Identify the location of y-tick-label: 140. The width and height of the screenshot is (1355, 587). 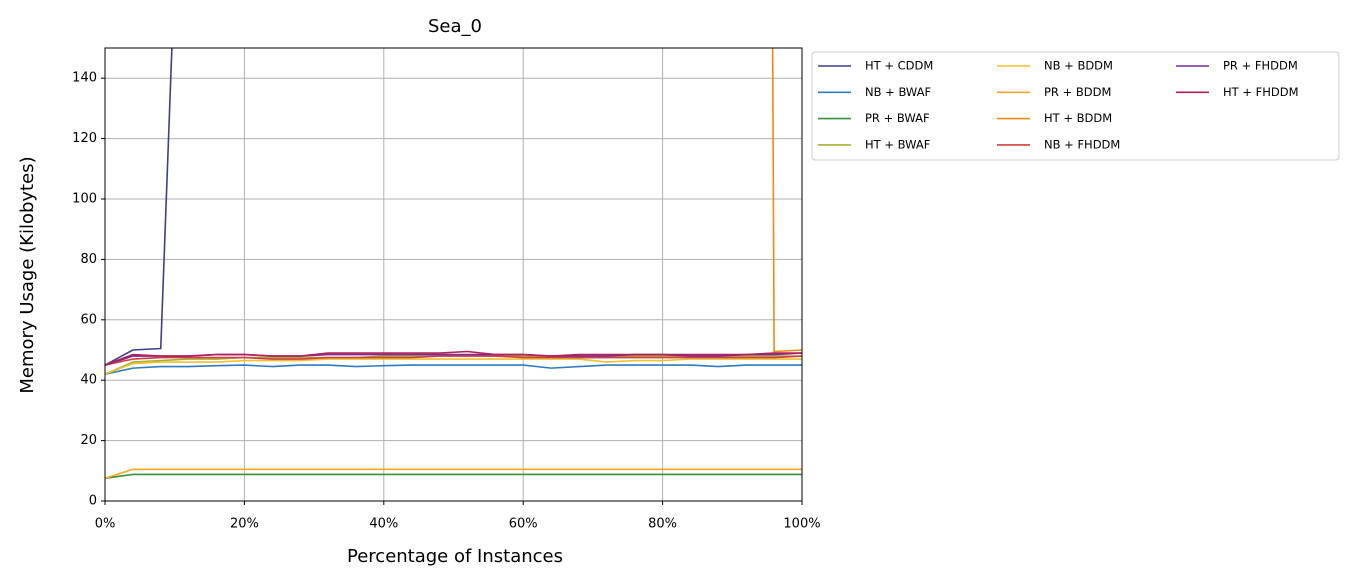
(84, 78).